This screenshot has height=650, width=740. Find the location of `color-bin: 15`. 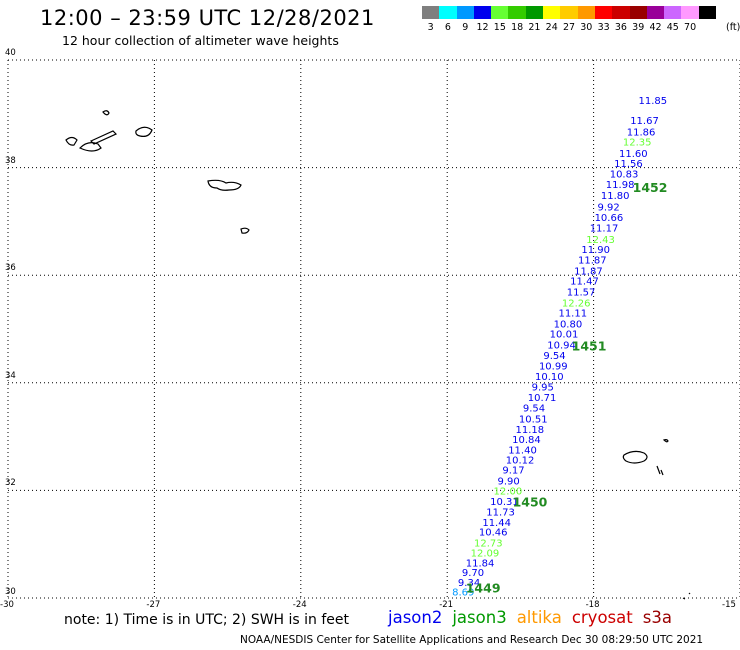

color-bin: 15 is located at coordinates (500, 19).